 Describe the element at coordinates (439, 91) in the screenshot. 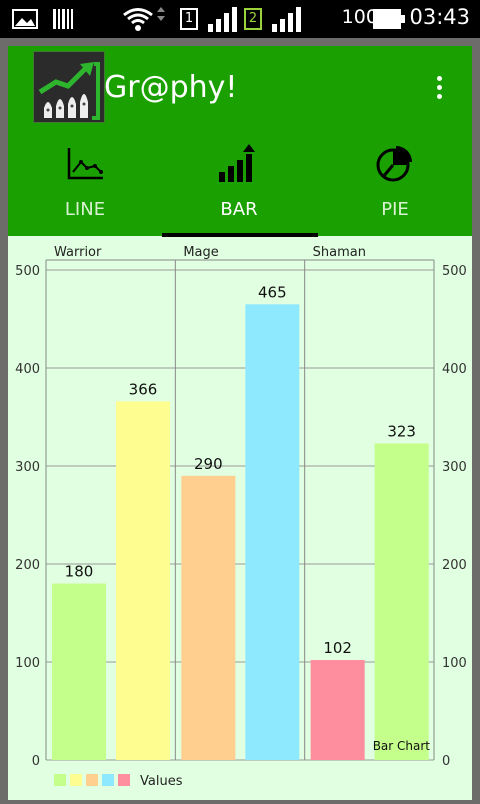

I see `overflow-menu-icon` at that location.